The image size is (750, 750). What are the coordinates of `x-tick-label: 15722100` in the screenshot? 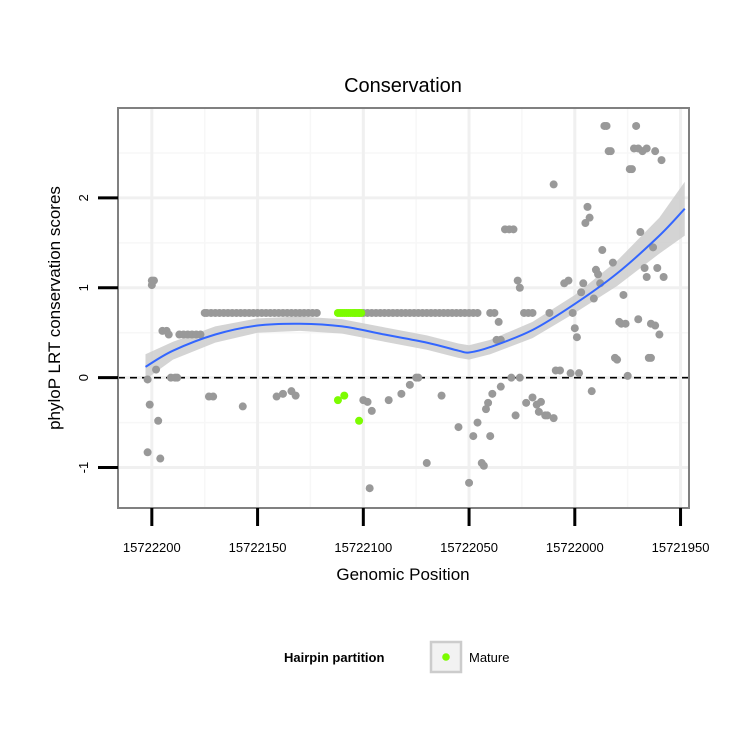 It's located at (363, 547).